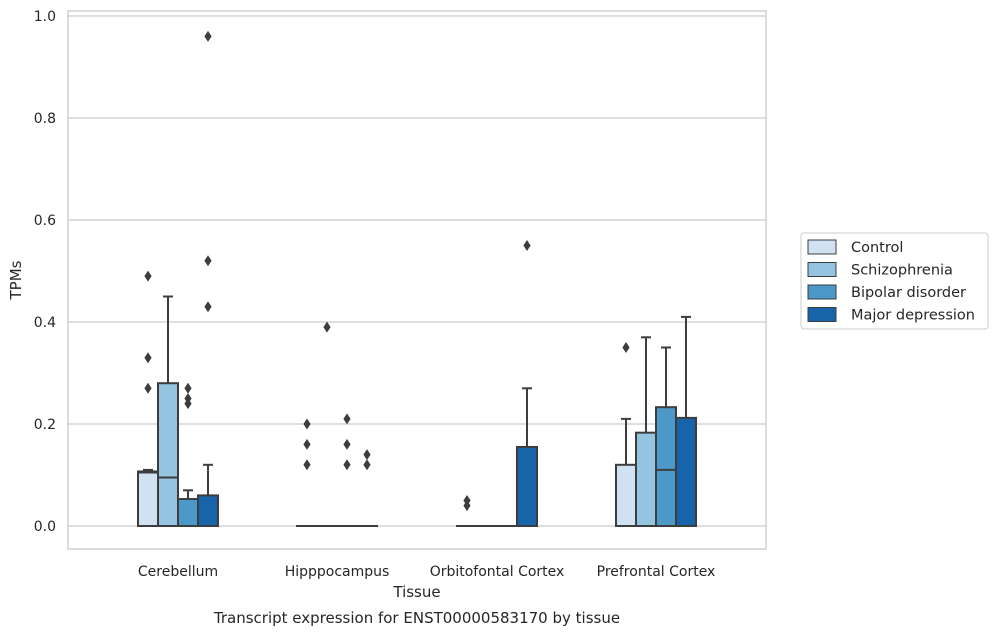 The height and width of the screenshot is (636, 997). Describe the element at coordinates (45, 272) in the screenshot. I see `y-axis-ticks: 0.0 0.2 0.4 0.6 0.8 1.0` at that location.